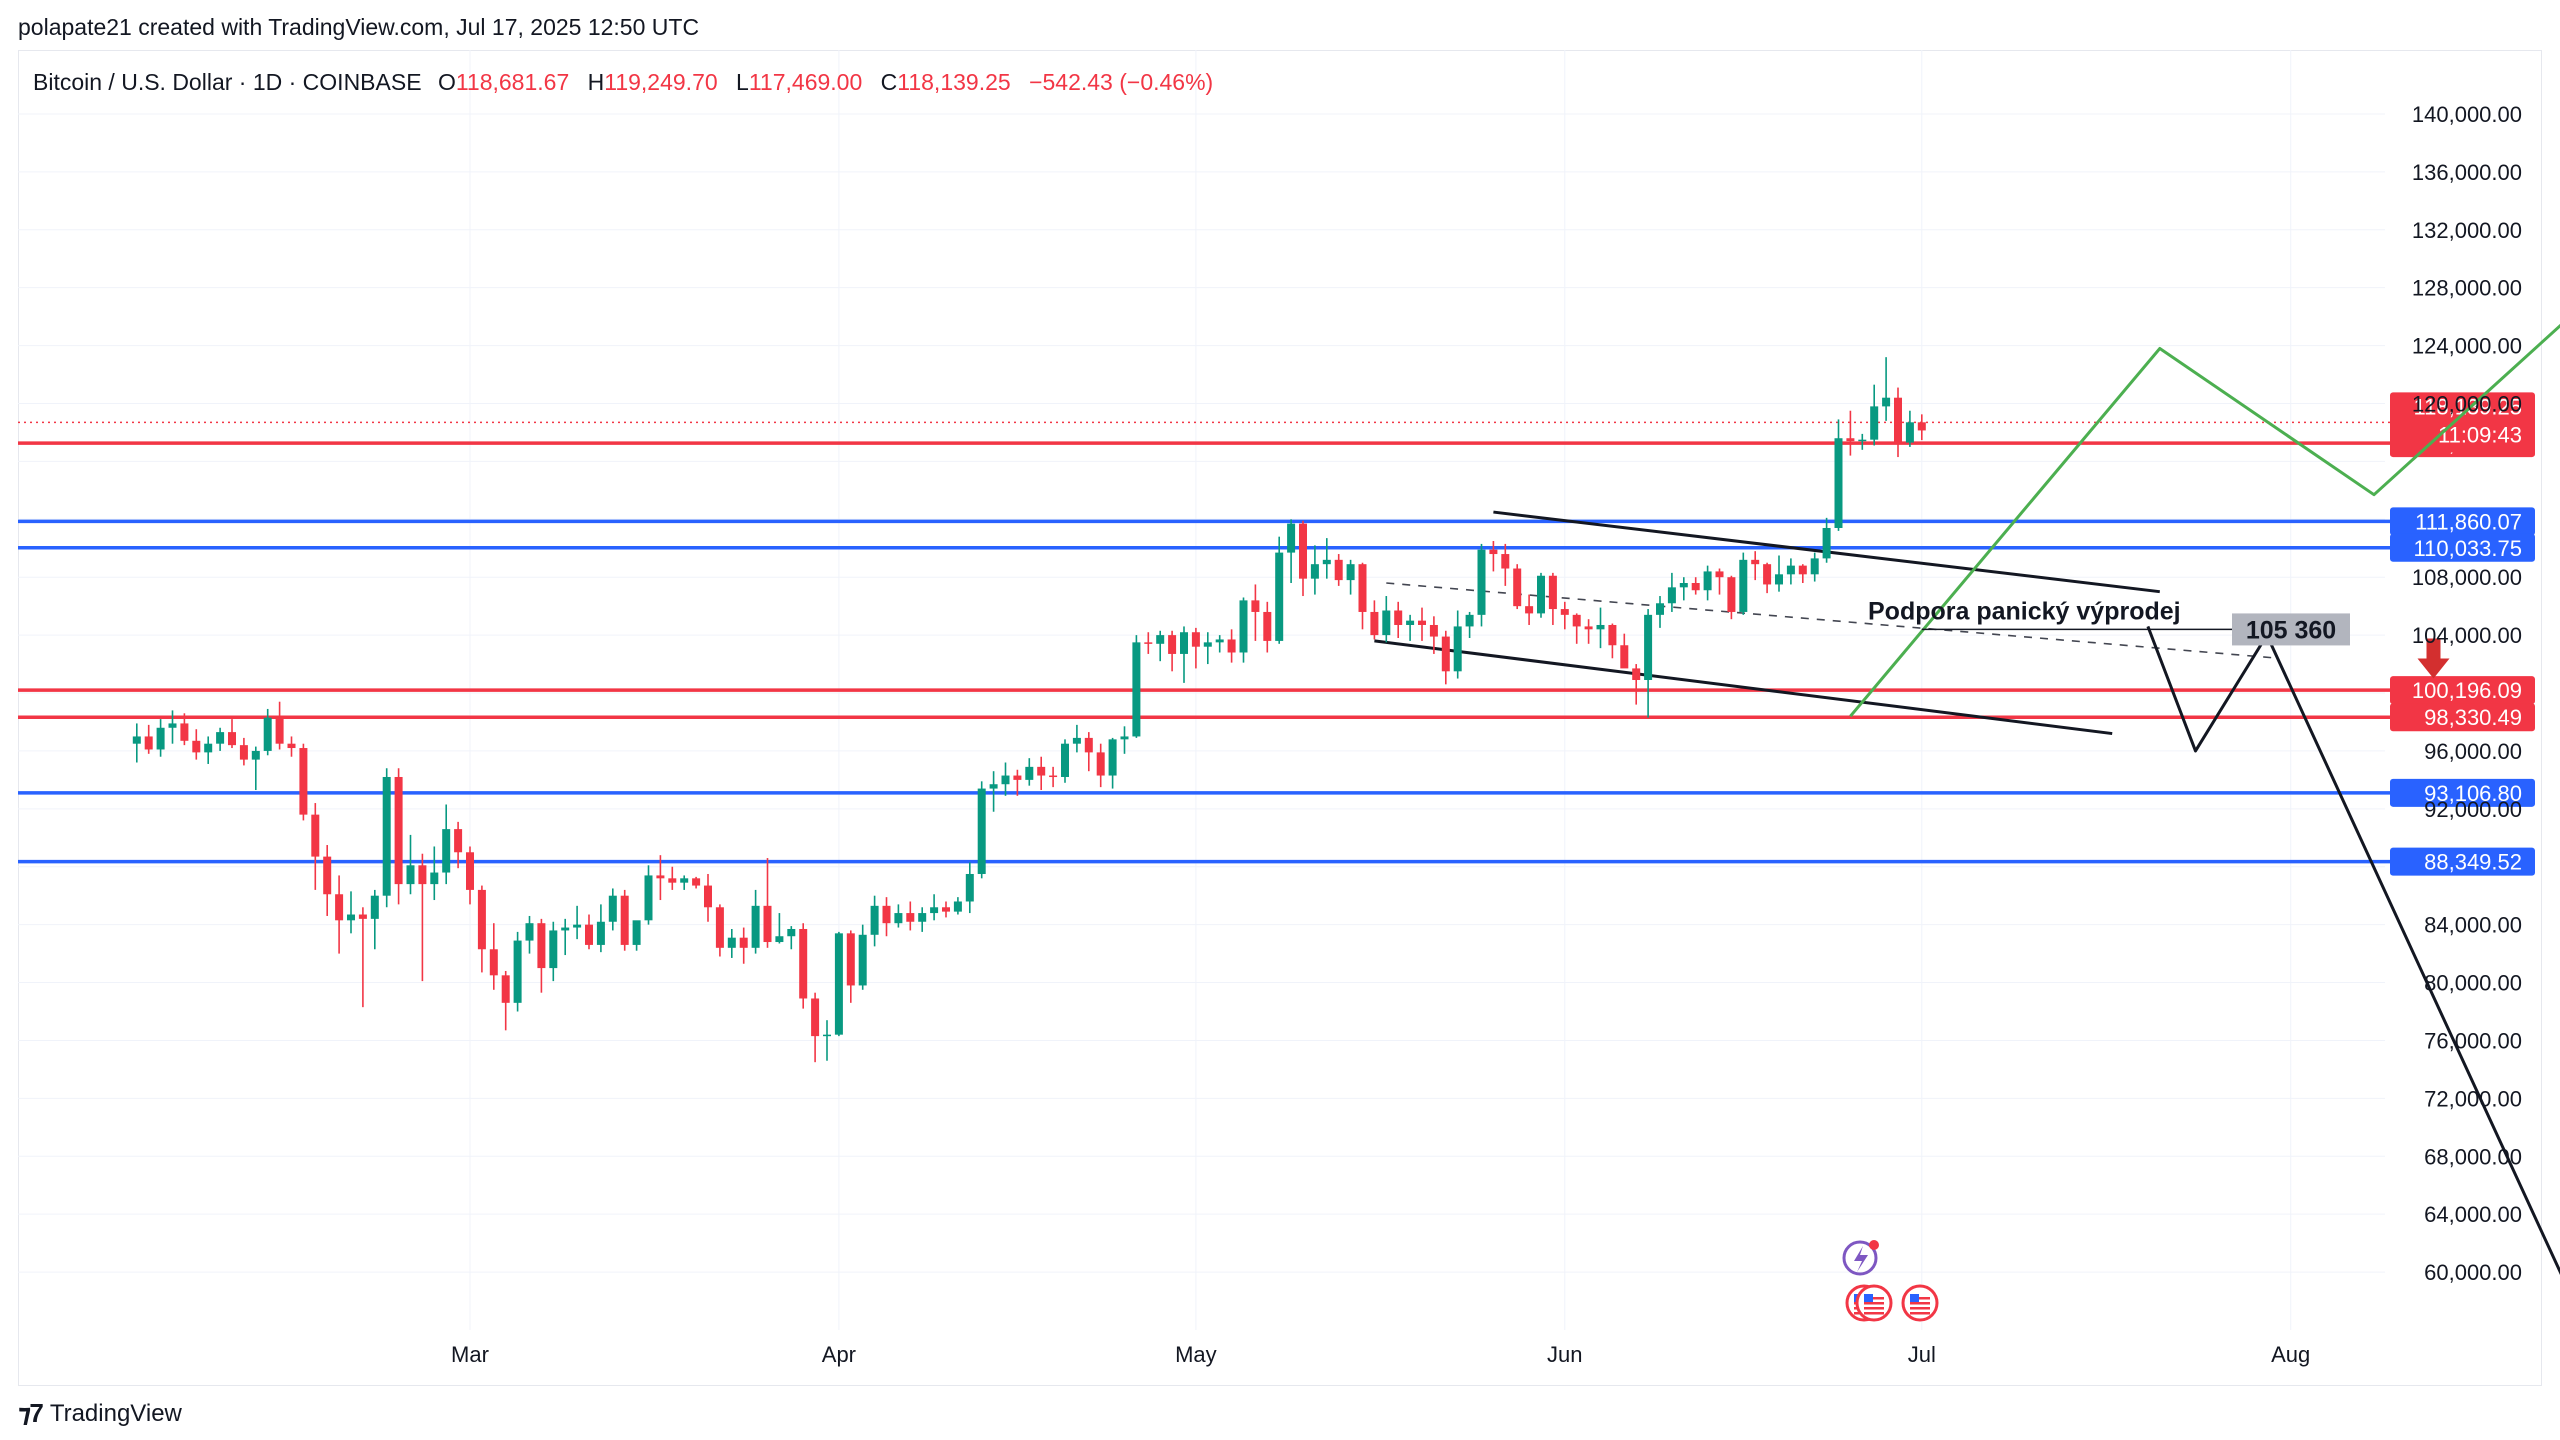 Image resolution: width=2560 pixels, height=1440 pixels. What do you see at coordinates (2473, 1272) in the screenshot?
I see `price-tick-label: 60,000.00` at bounding box center [2473, 1272].